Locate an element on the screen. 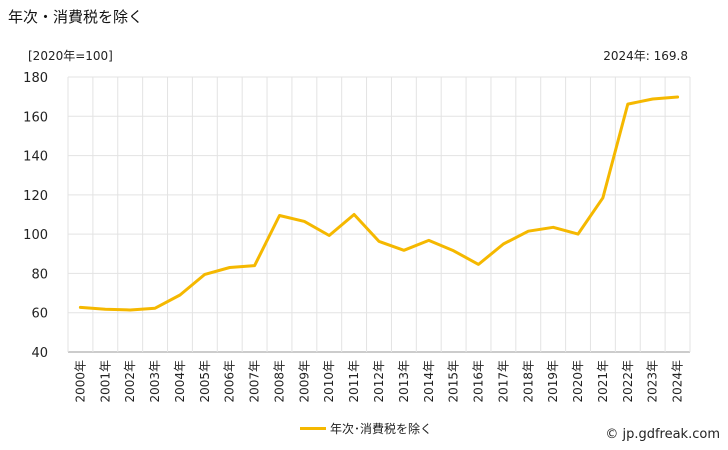  x-tick-label: 2020年 is located at coordinates (578, 381).